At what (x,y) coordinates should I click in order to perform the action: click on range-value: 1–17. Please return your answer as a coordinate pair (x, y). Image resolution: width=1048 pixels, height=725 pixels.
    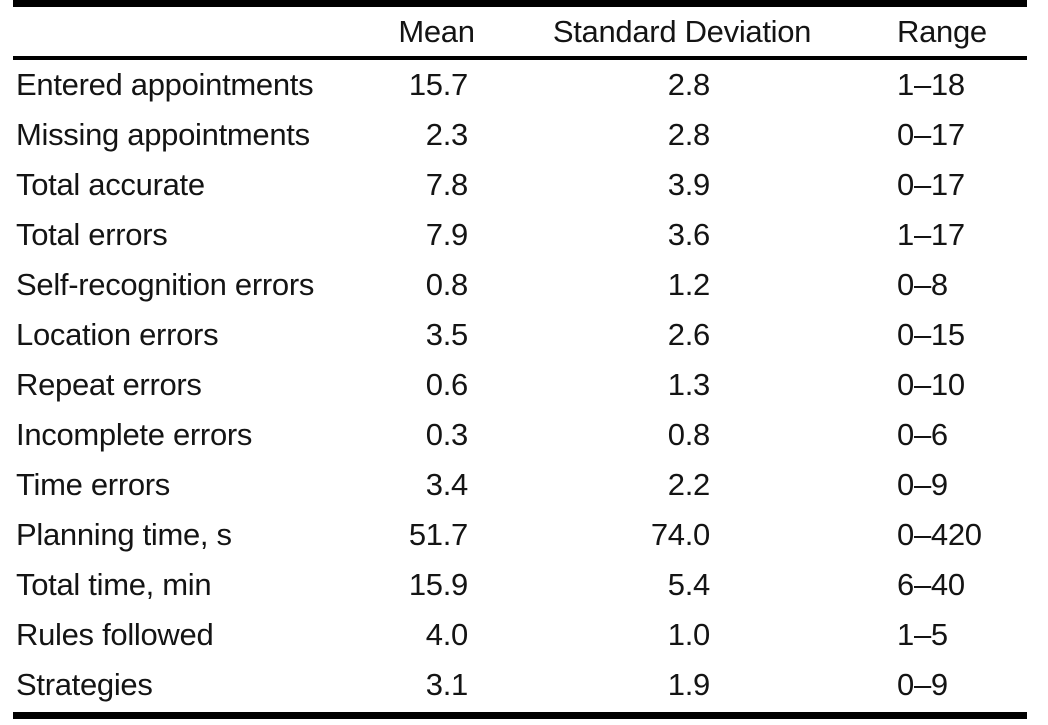
    Looking at the image, I should click on (931, 234).